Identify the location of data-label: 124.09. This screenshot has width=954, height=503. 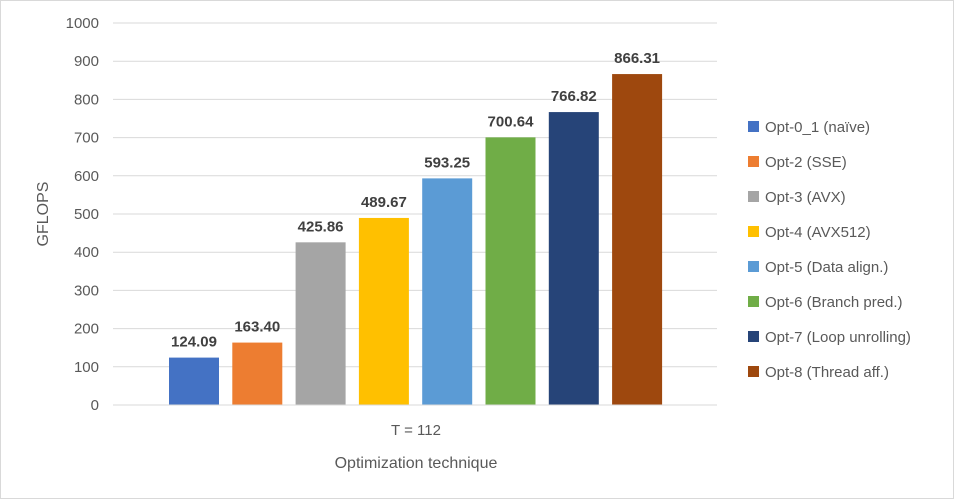
(194, 342).